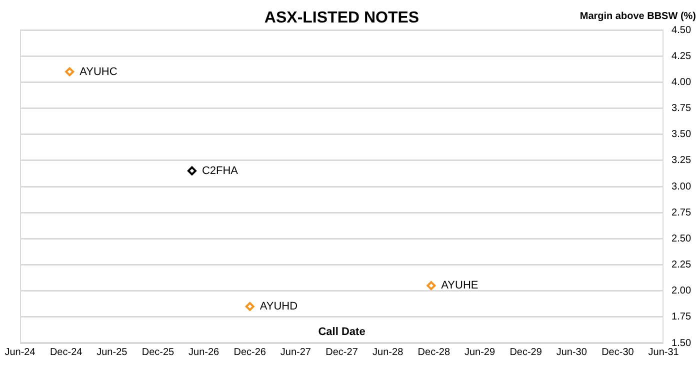 The image size is (699, 365). I want to click on y-tick-label: 3.50, so click(682, 134).